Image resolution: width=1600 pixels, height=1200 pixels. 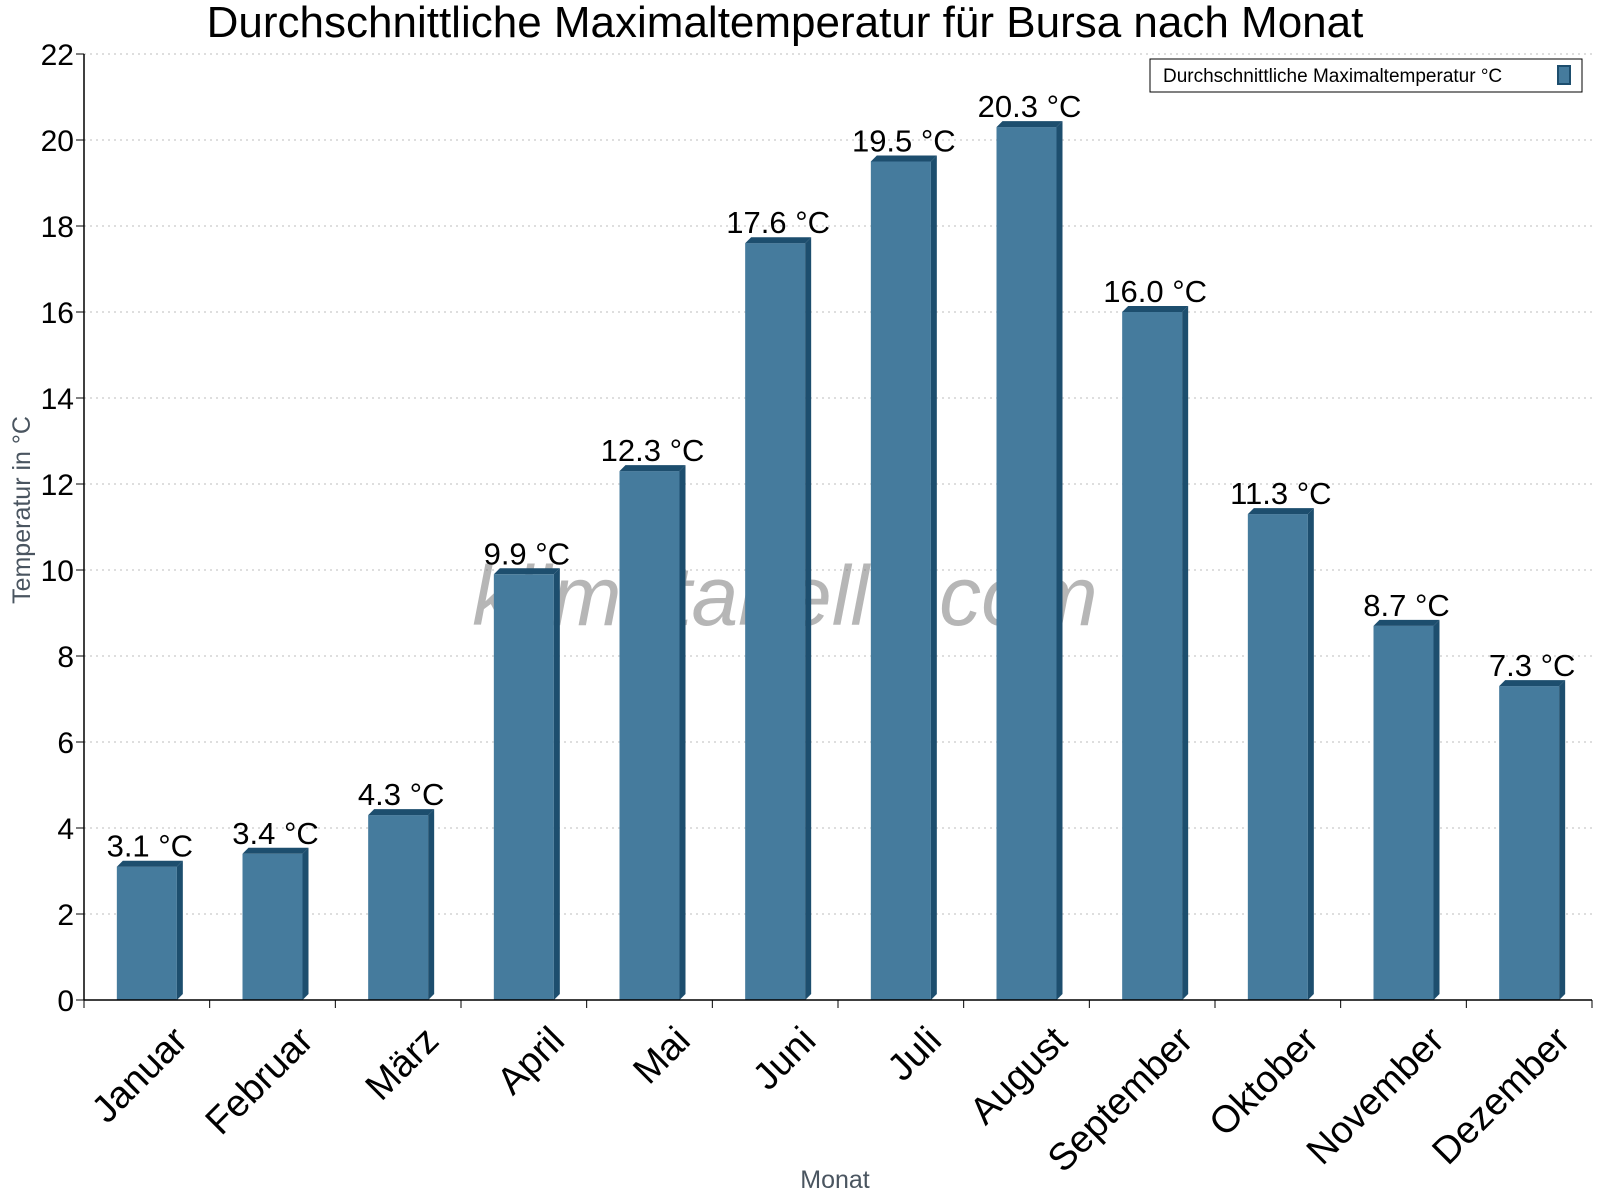 What do you see at coordinates (1406, 605) in the screenshot?
I see `data-label: 8.7 °C` at bounding box center [1406, 605].